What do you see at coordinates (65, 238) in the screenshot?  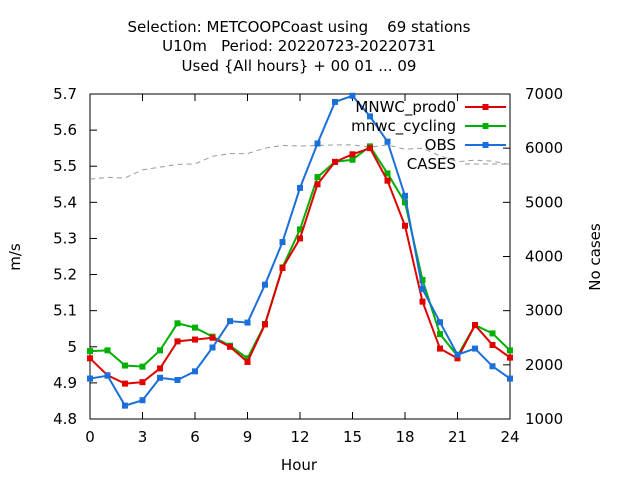 I see `y-tick-label: 5.3` at bounding box center [65, 238].